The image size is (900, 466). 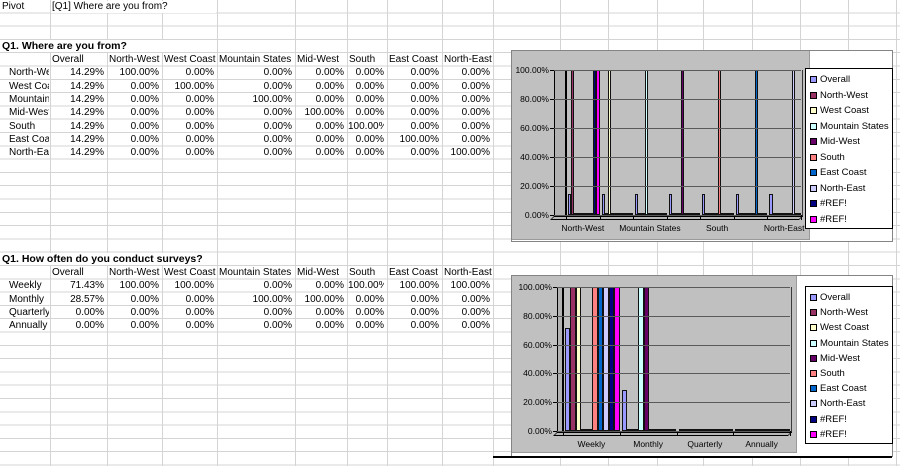 What do you see at coordinates (468, 272) in the screenshot?
I see `column-header: North-East` at bounding box center [468, 272].